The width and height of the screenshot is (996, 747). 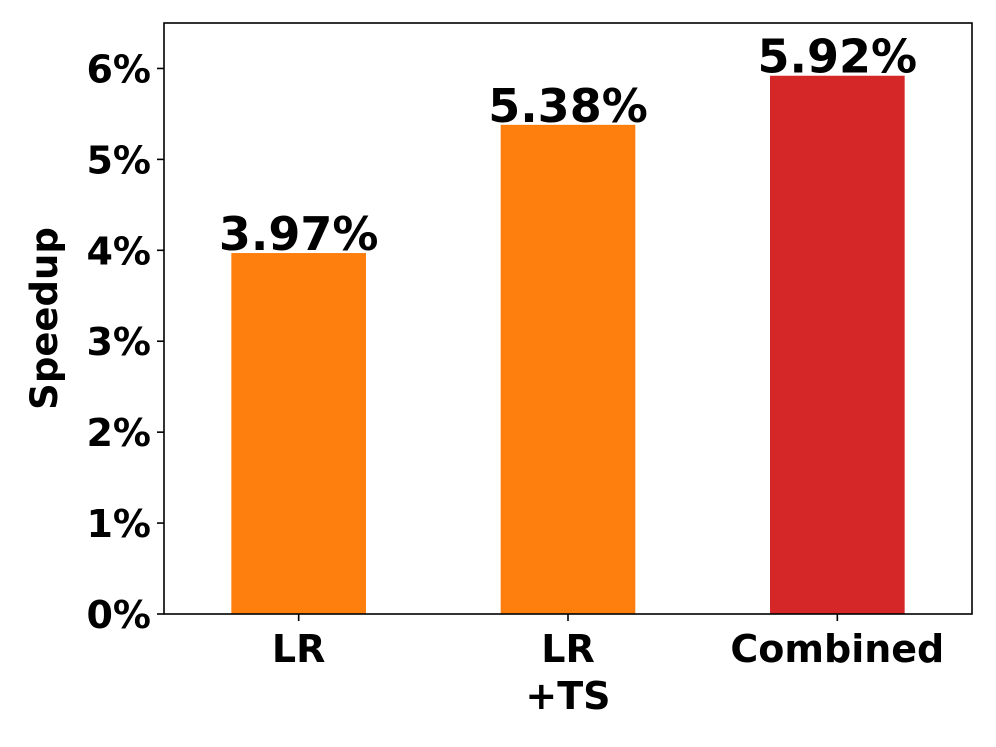 What do you see at coordinates (299, 234) in the screenshot?
I see `bar-value-label-0: 3.97%` at bounding box center [299, 234].